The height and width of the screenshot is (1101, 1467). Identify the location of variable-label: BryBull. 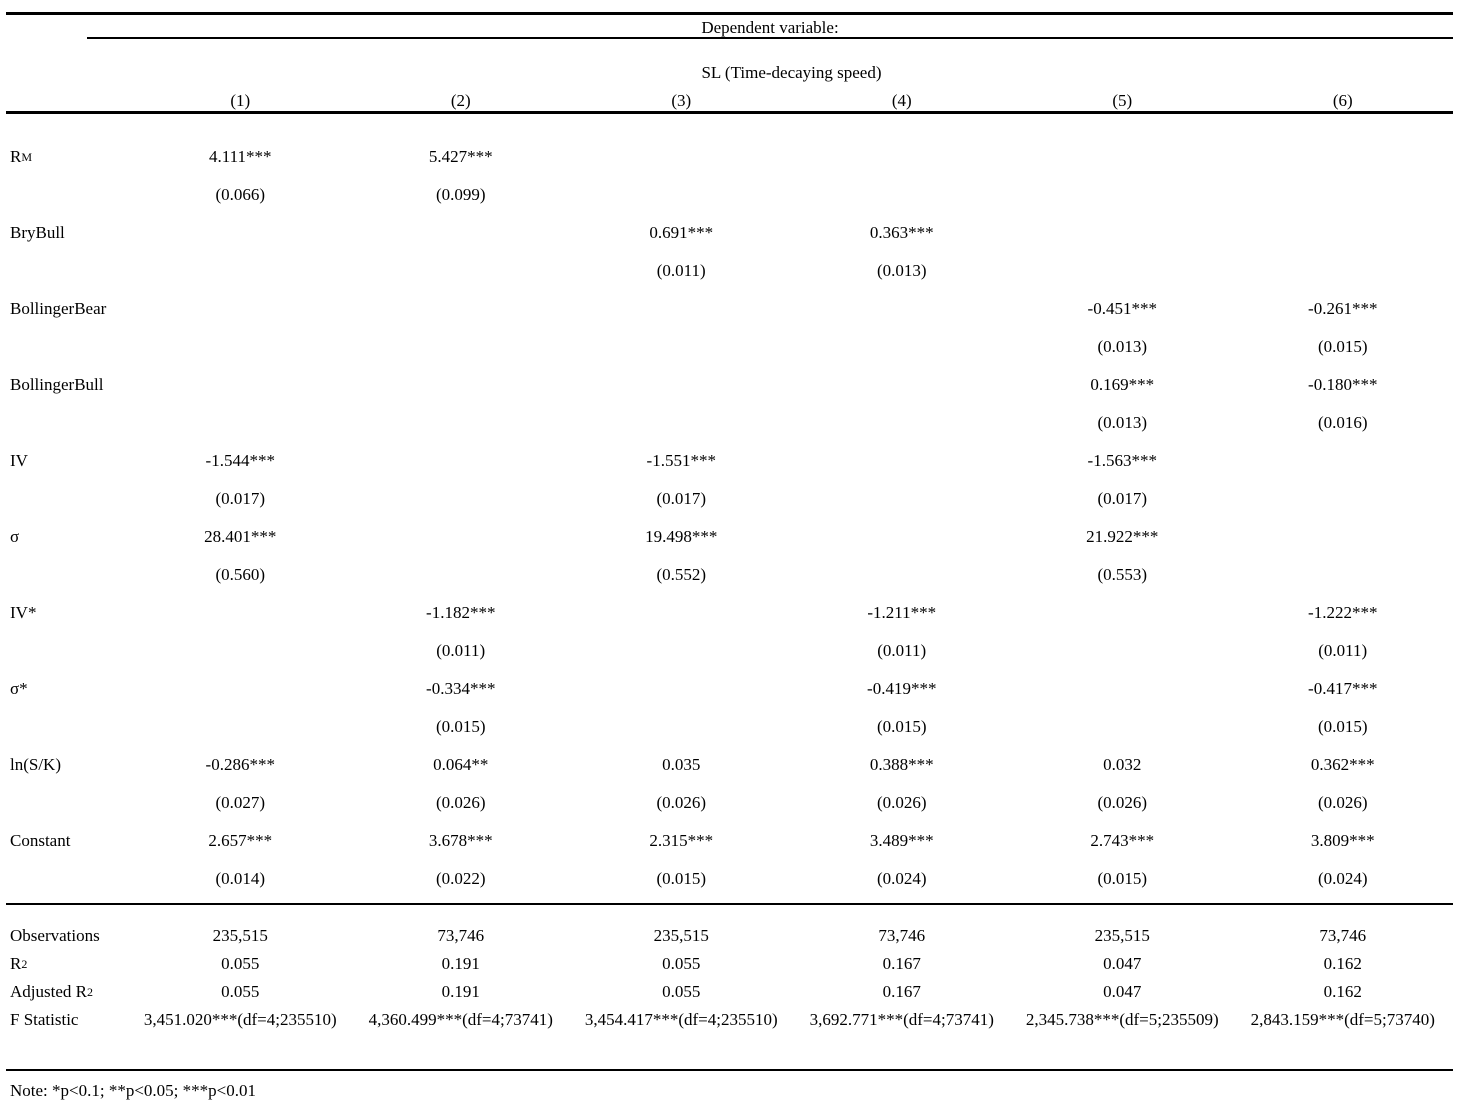
(37, 232).